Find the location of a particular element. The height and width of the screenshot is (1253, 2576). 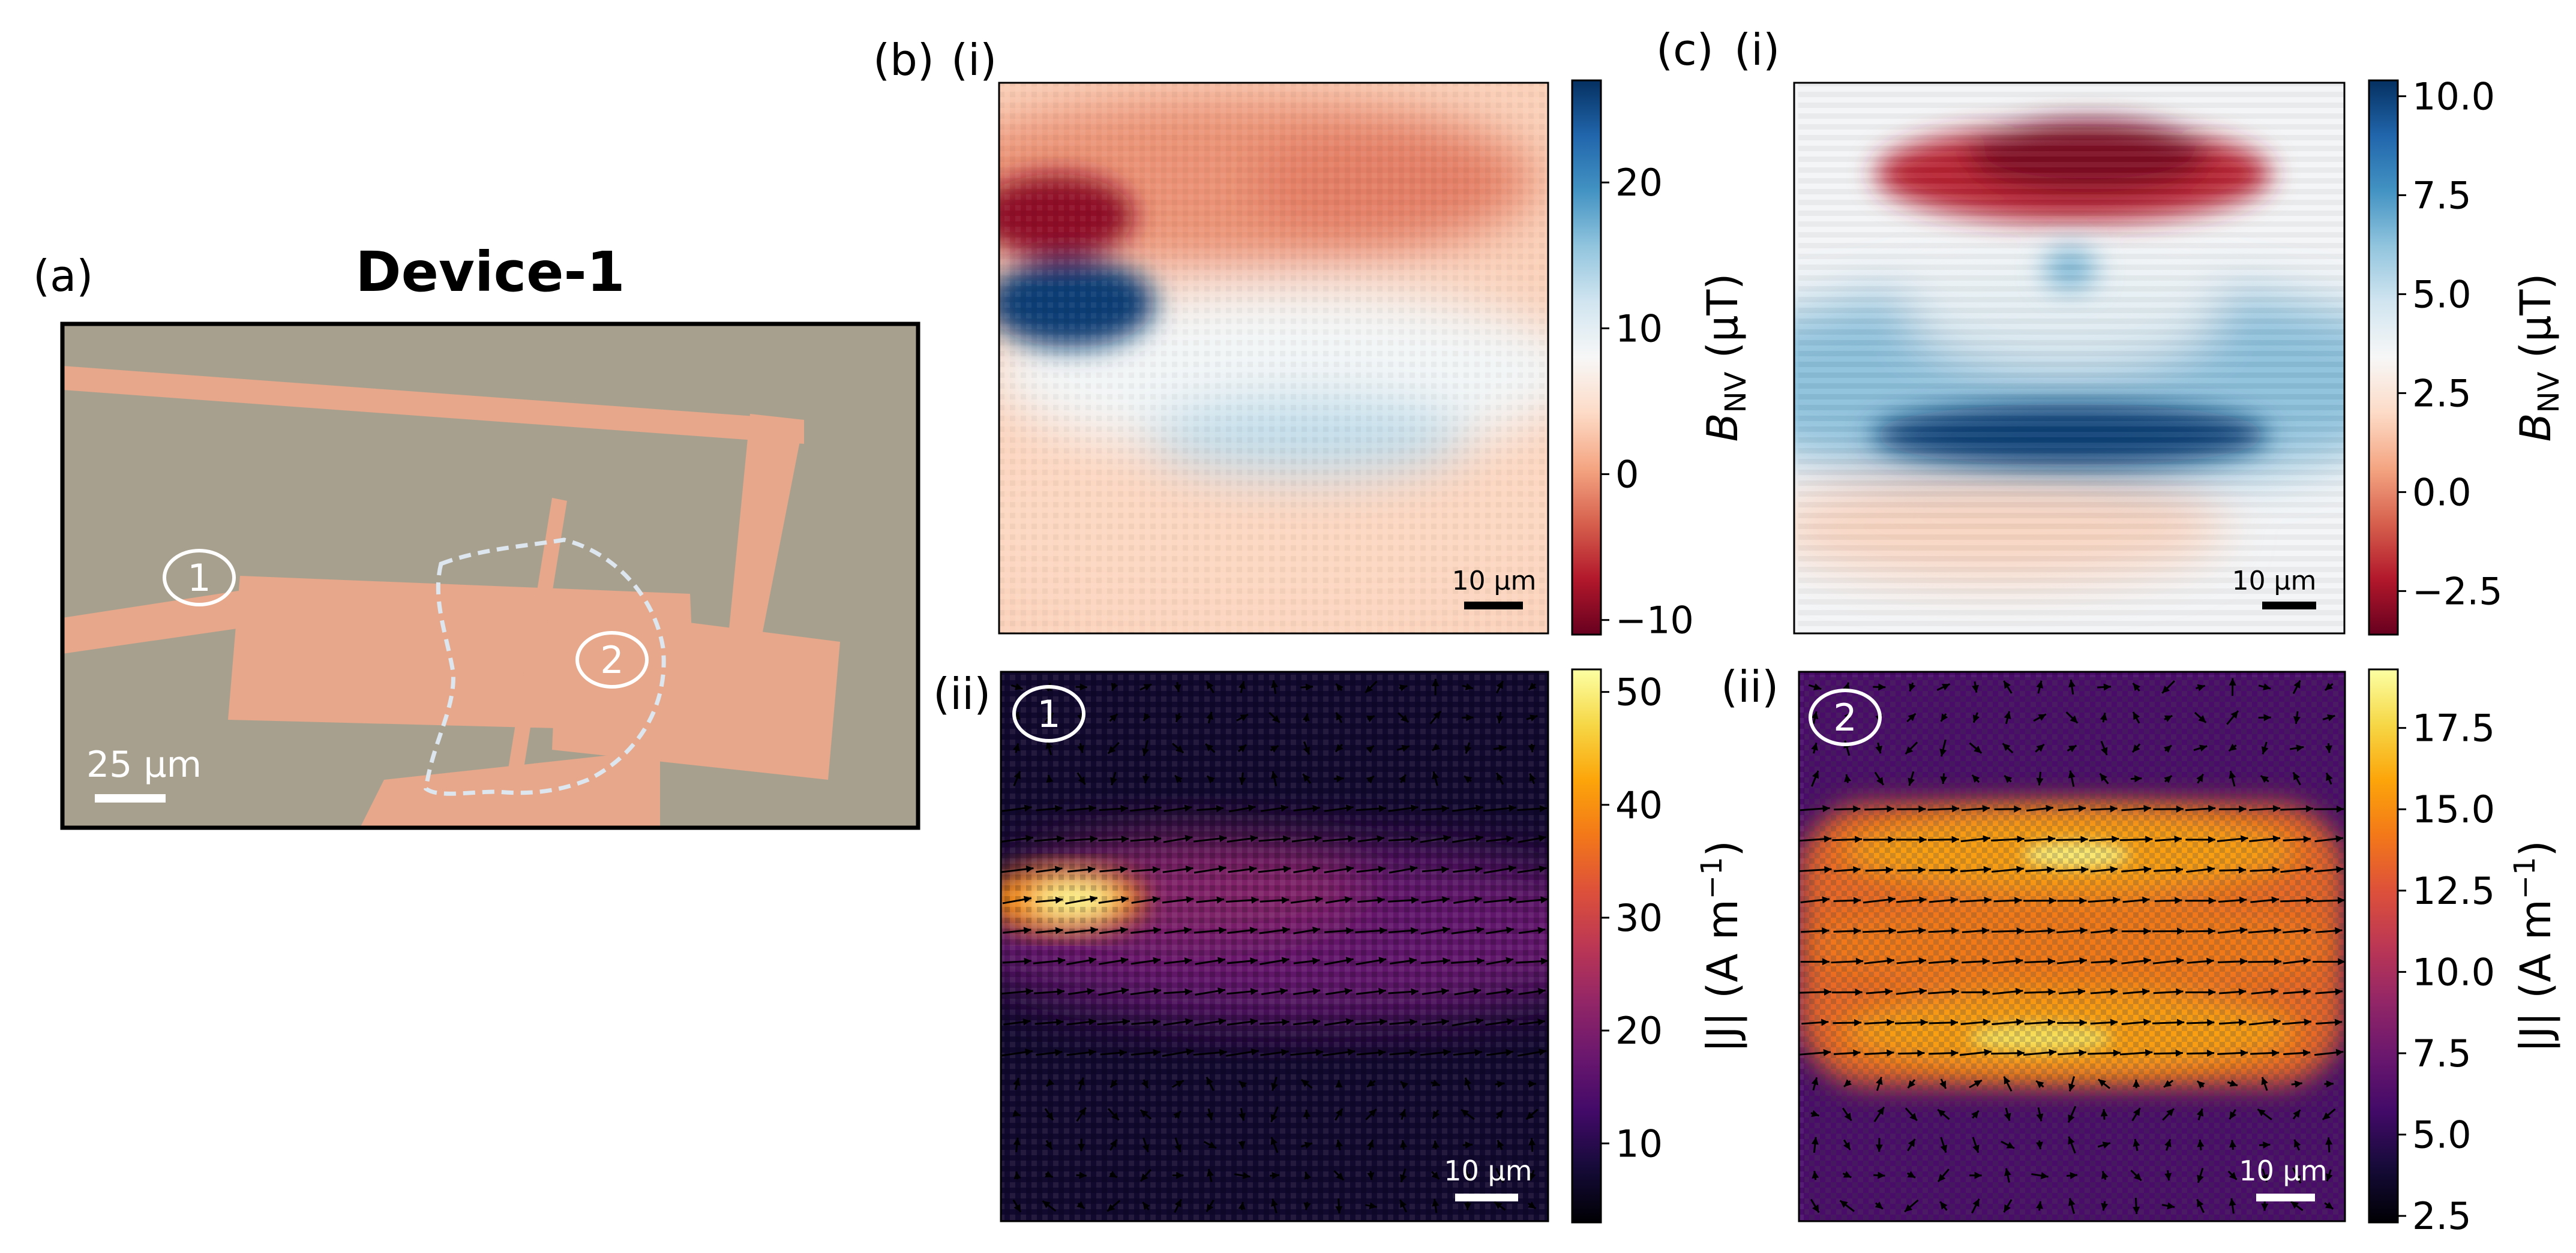

colorbar-j-b-tick-label: 40 is located at coordinates (1639, 805).